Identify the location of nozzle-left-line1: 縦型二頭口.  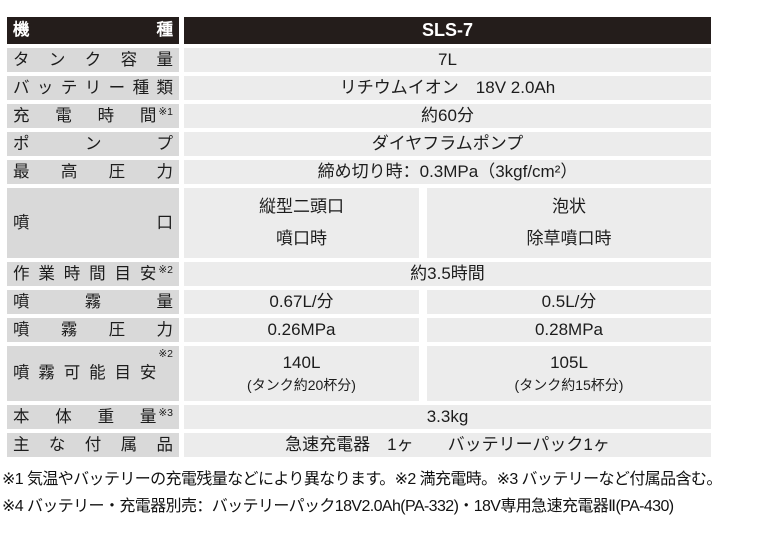
(301, 206).